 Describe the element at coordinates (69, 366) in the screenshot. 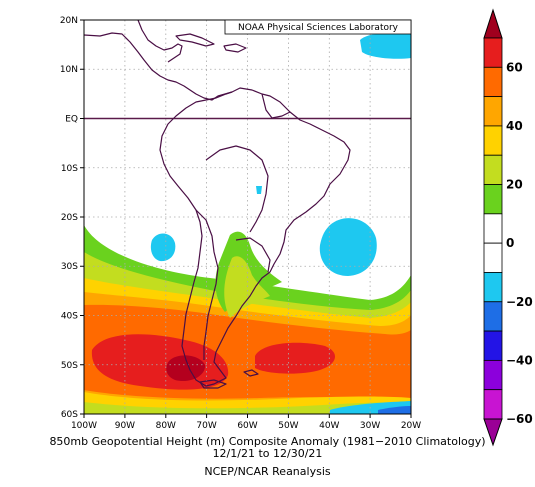

I see `lat-label: 50S` at that location.